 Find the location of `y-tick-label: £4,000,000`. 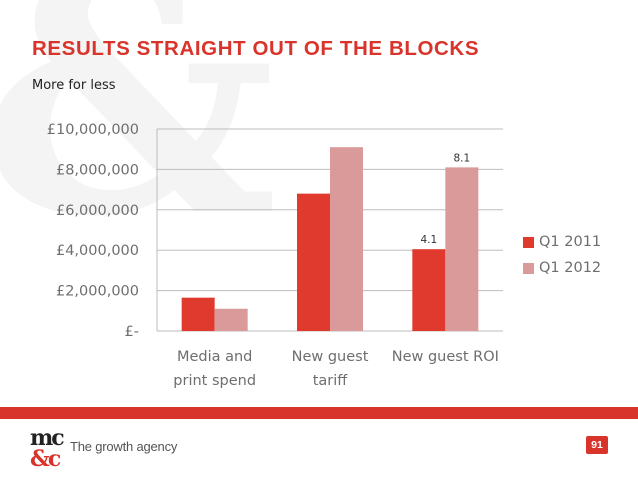

y-tick-label: £4,000,000 is located at coordinates (97, 251).